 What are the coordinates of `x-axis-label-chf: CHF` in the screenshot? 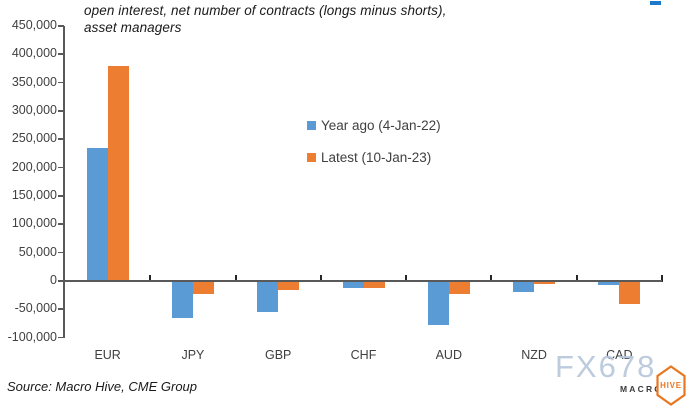 It's located at (363, 355).